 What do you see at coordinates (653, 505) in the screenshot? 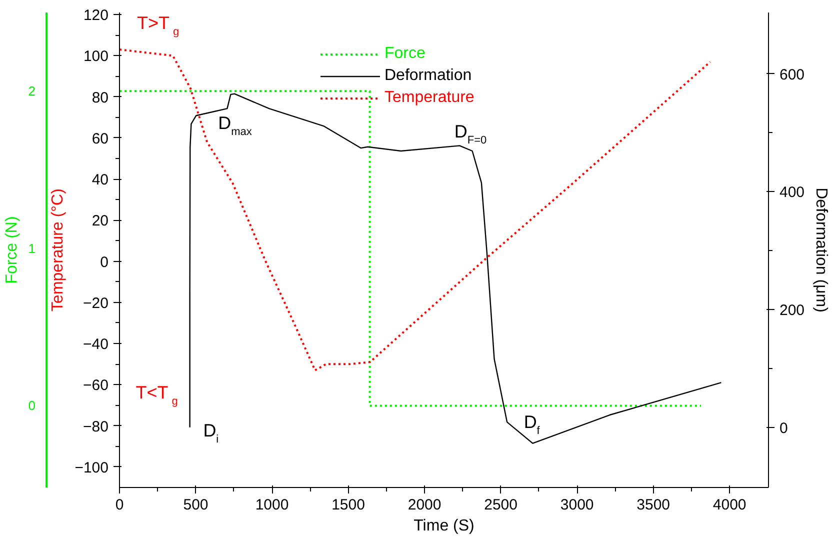
I see `x-tick-label: 3500` at bounding box center [653, 505].